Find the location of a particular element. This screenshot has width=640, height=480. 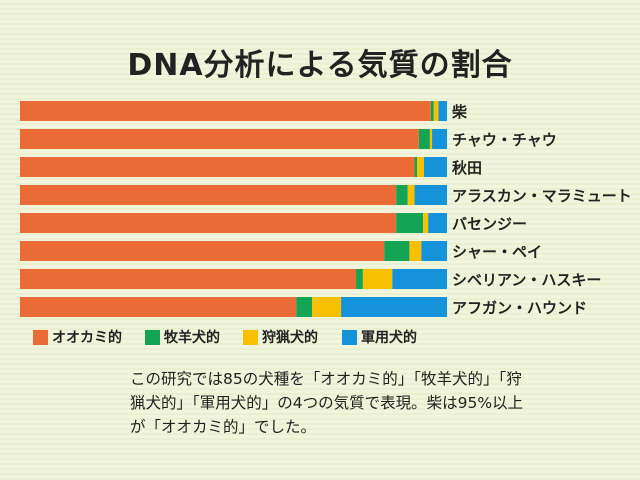

category-label: シャー・ペイ is located at coordinates (497, 252).